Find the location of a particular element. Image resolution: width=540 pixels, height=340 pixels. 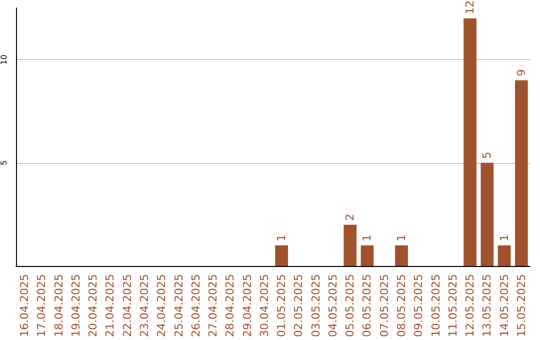

x-tick-label: 17.04.2025 is located at coordinates (41, 306).